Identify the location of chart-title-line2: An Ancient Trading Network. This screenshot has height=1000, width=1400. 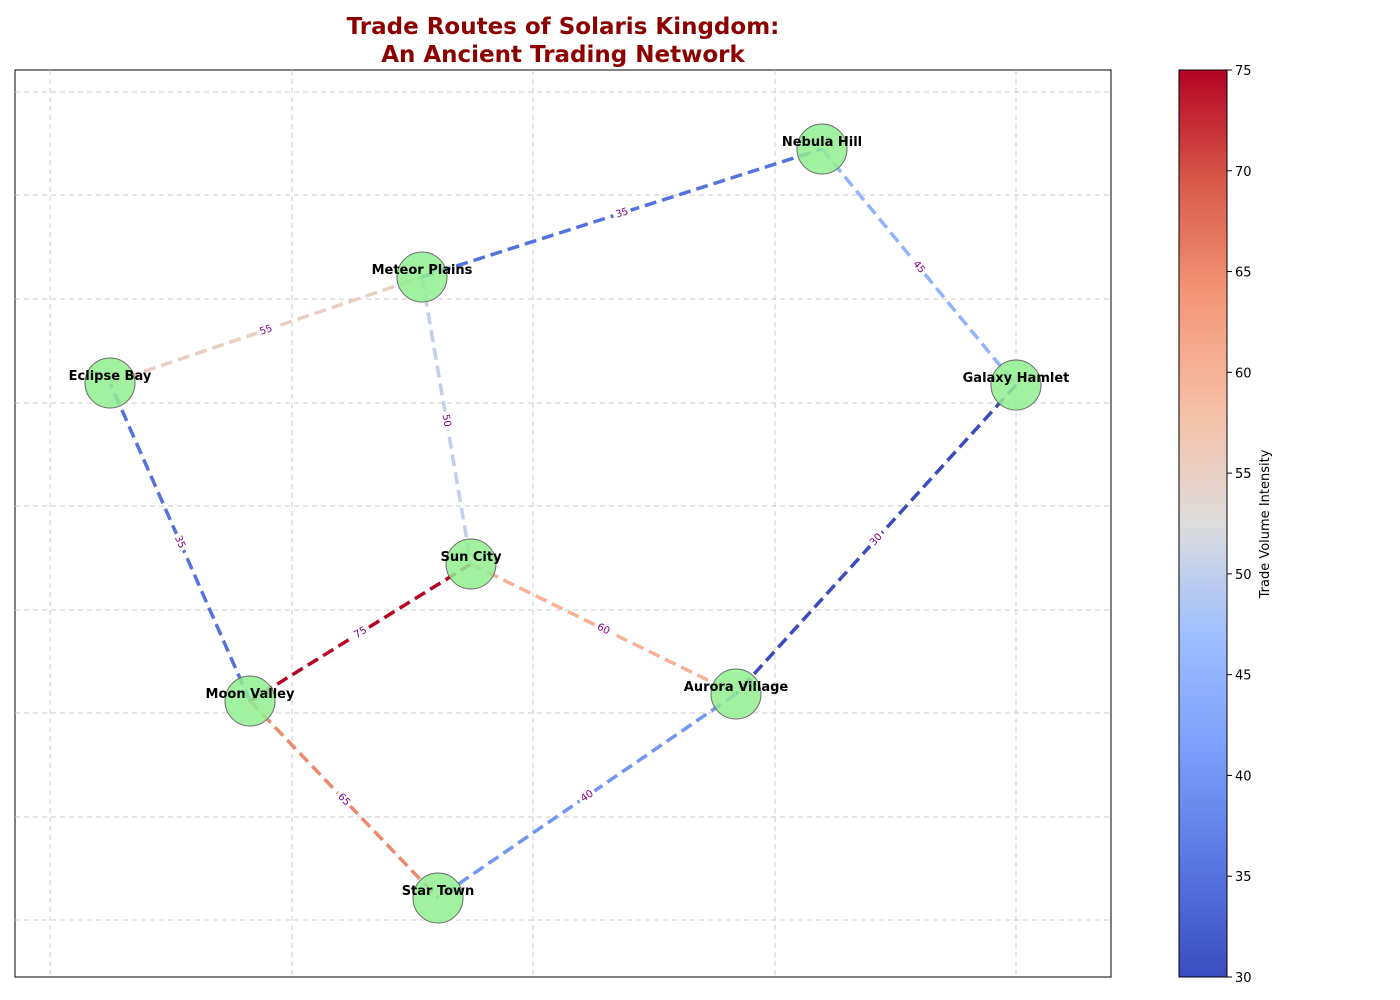
(563, 55).